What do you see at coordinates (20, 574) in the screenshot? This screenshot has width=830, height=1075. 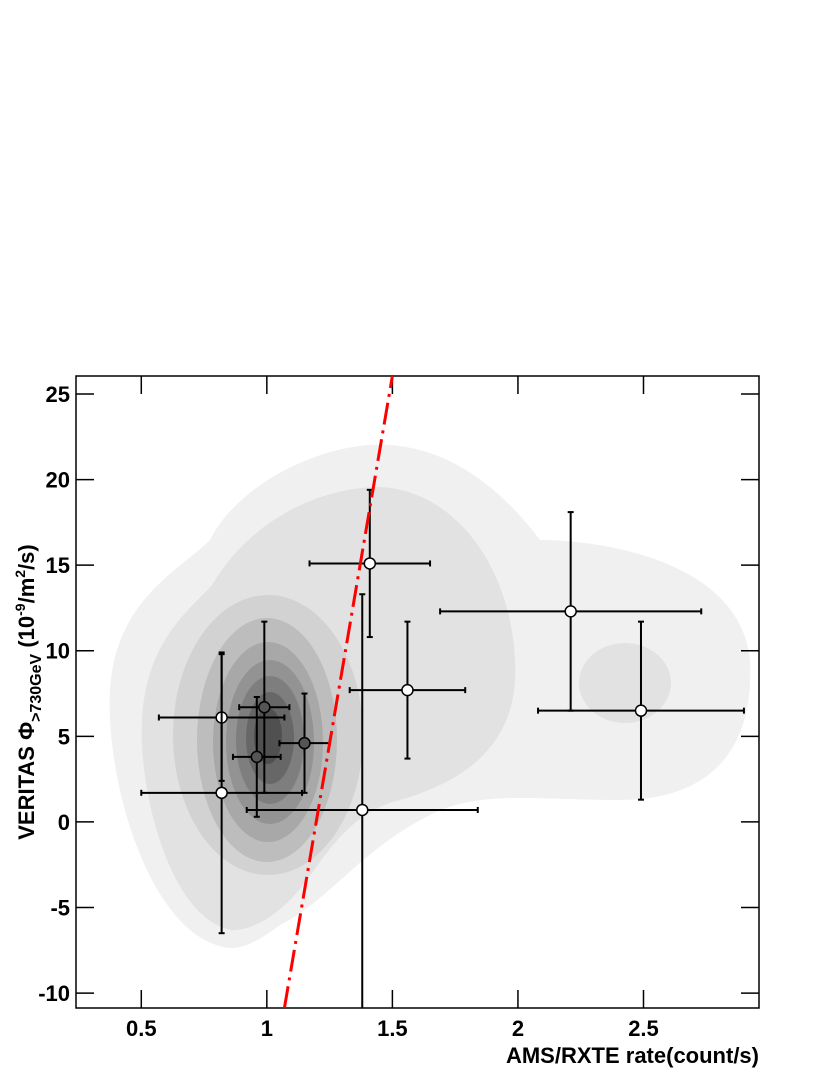 I see `y-label-sup: 2` at bounding box center [20, 574].